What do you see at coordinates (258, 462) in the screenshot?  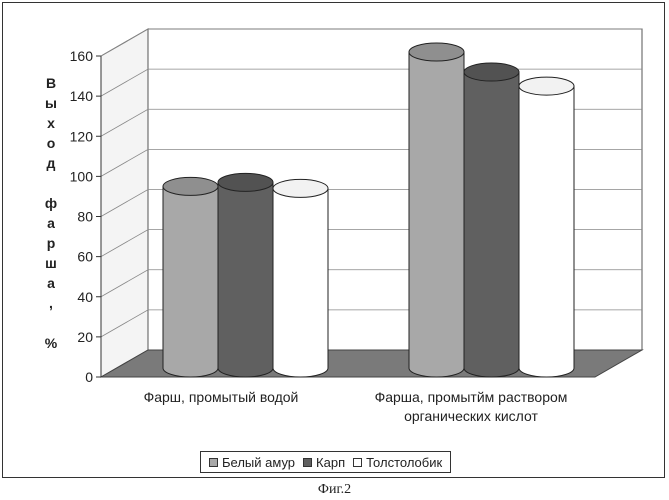 I see `legend-label-belyj-amur: Белый амур` at bounding box center [258, 462].